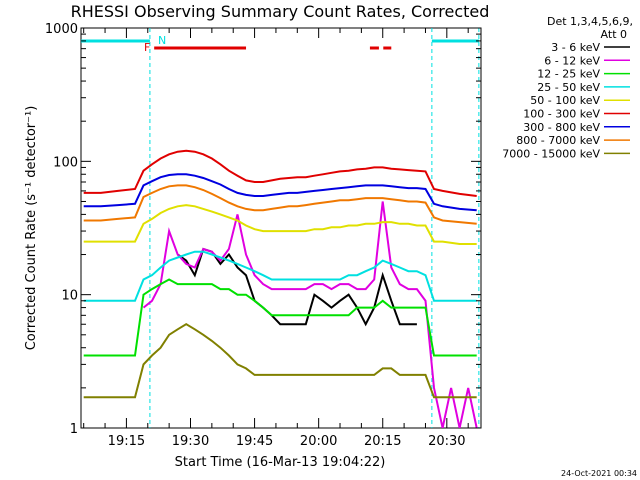 This screenshot has width=640, height=480. I want to click on y-axis-label: Corrected Count Rate (s⁻¹ detector⁻¹), so click(31, 228).